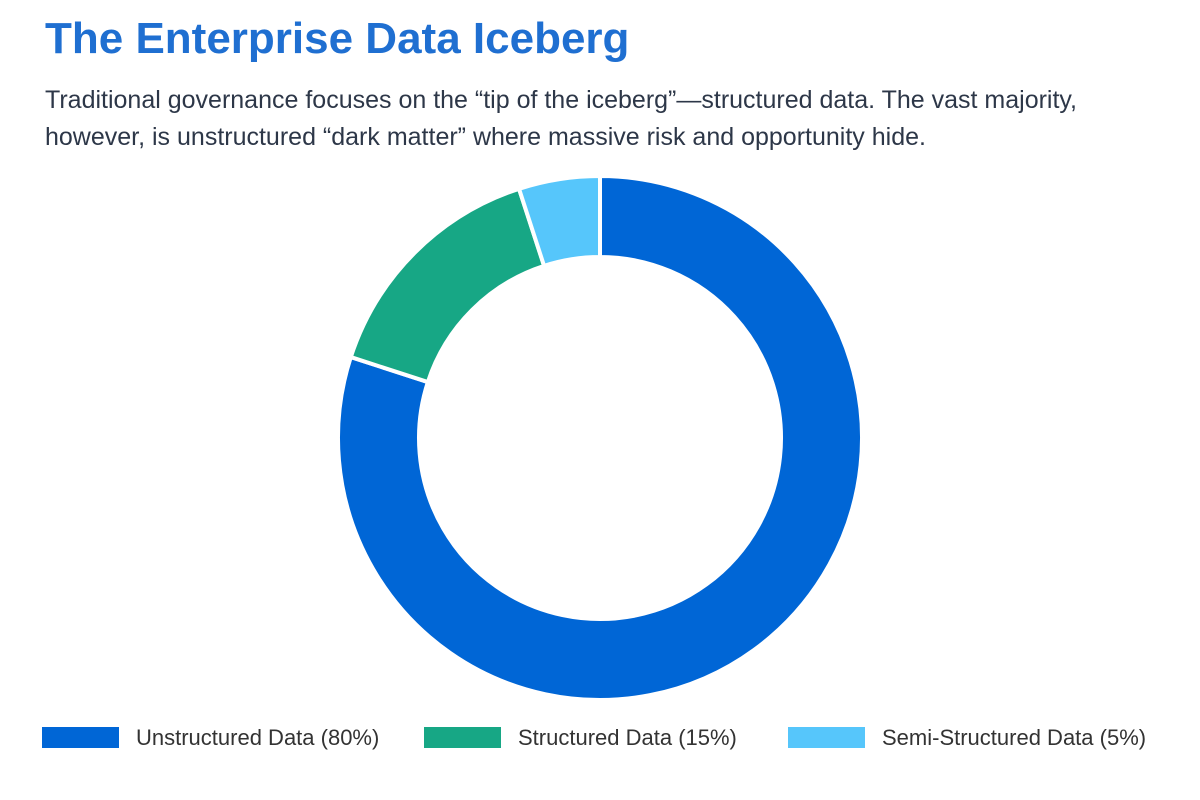 This screenshot has height=800, width=1200. Describe the element at coordinates (258, 737) in the screenshot. I see `legend-label-unstructured: Unstructured Data (80%)` at that location.